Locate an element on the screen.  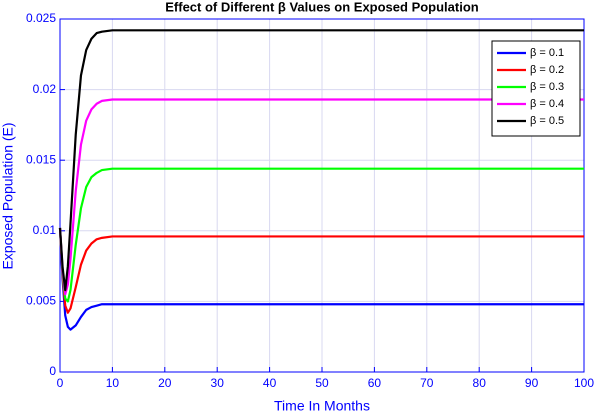
x-tick-label: 10 is located at coordinates (113, 383).